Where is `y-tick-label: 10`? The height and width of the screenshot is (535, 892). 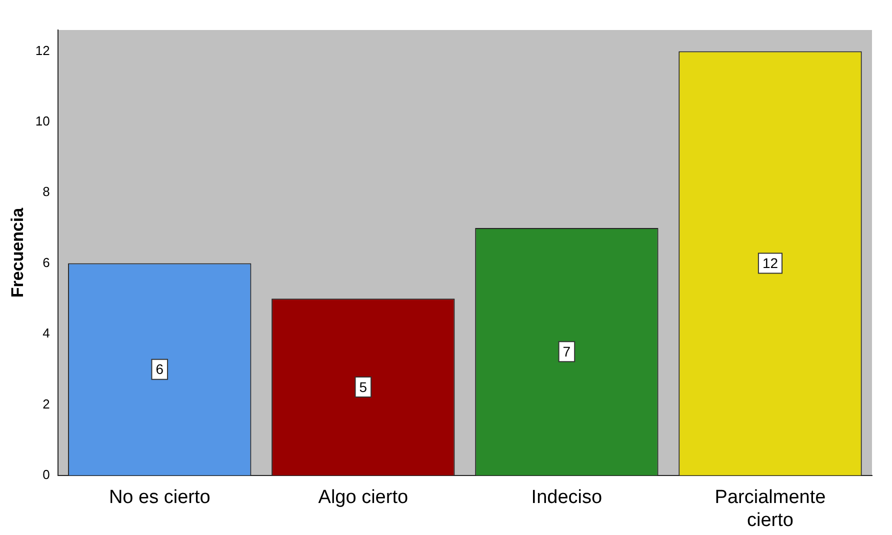
y-tick-label: 10 is located at coordinates (42, 120).